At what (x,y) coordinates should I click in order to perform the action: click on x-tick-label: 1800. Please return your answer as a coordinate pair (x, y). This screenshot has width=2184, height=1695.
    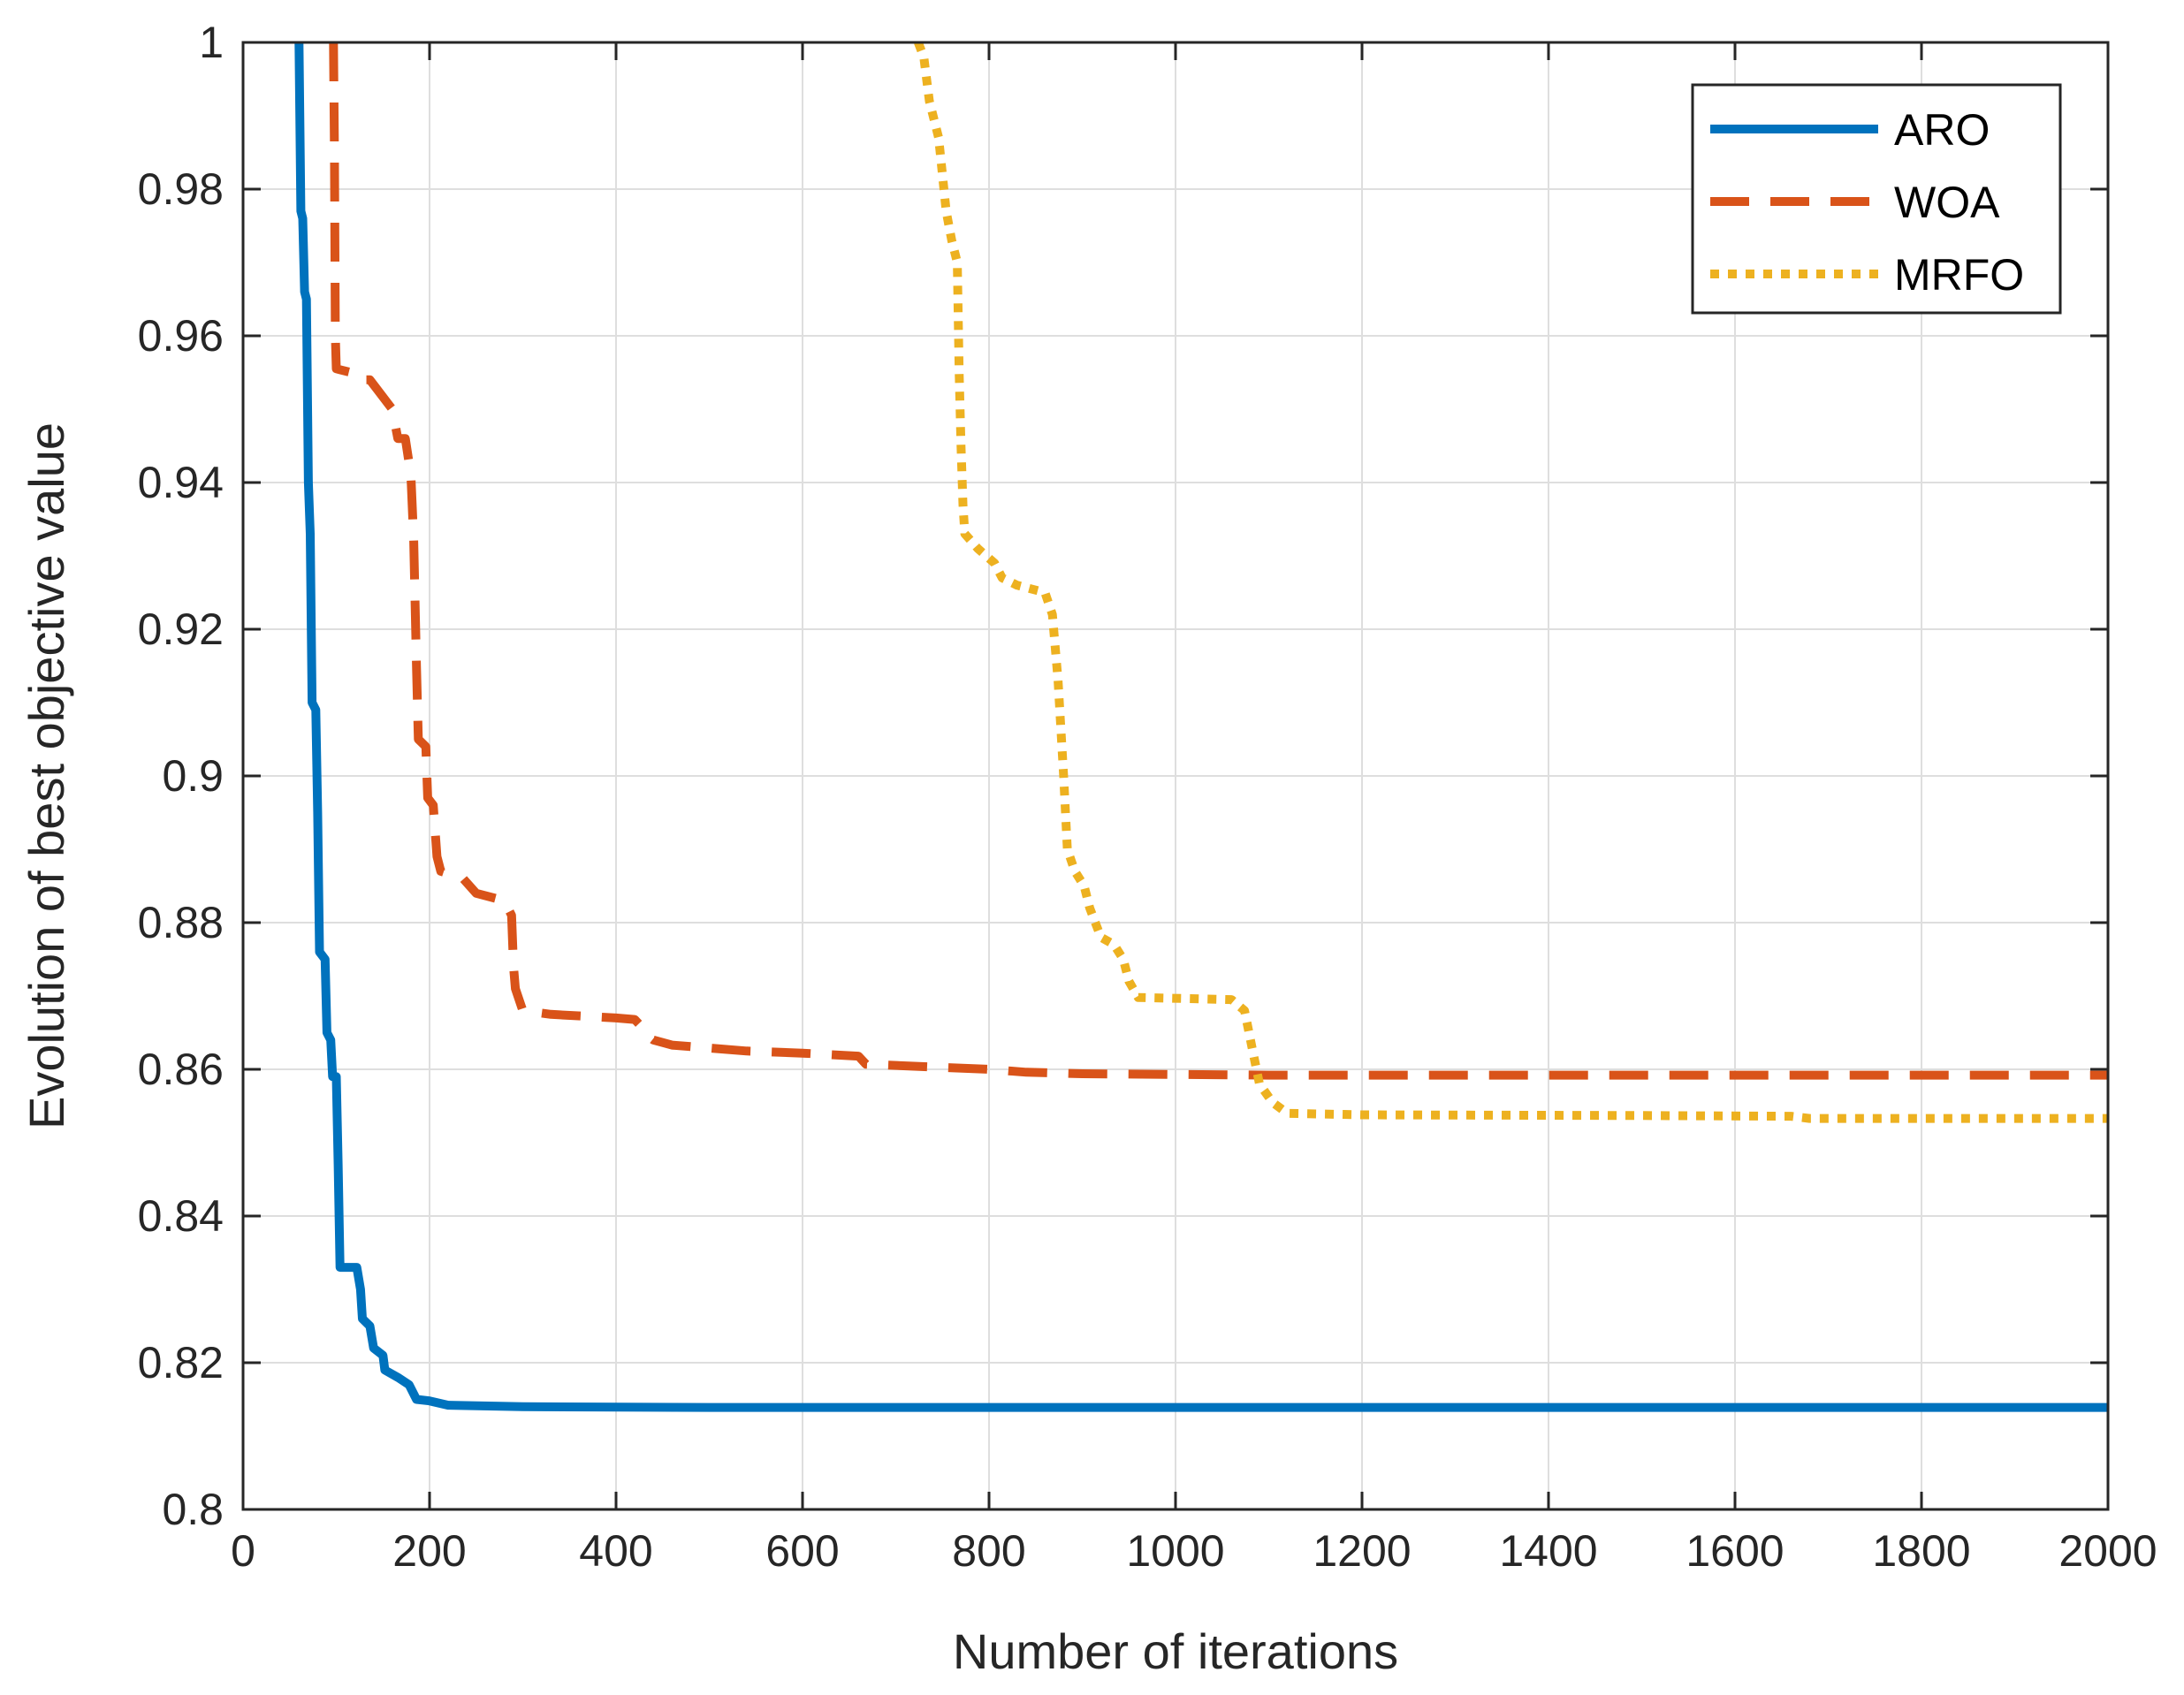
    Looking at the image, I should click on (1921, 1551).